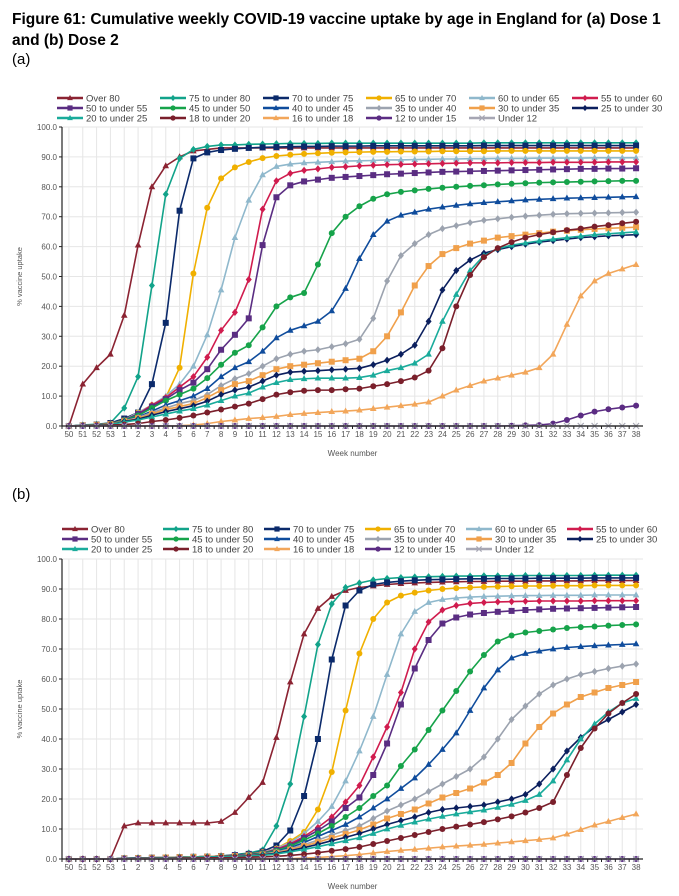  What do you see at coordinates (205, 99) in the screenshot?
I see `legend-item-75-to-under-80: 75 to under 80` at bounding box center [205, 99].